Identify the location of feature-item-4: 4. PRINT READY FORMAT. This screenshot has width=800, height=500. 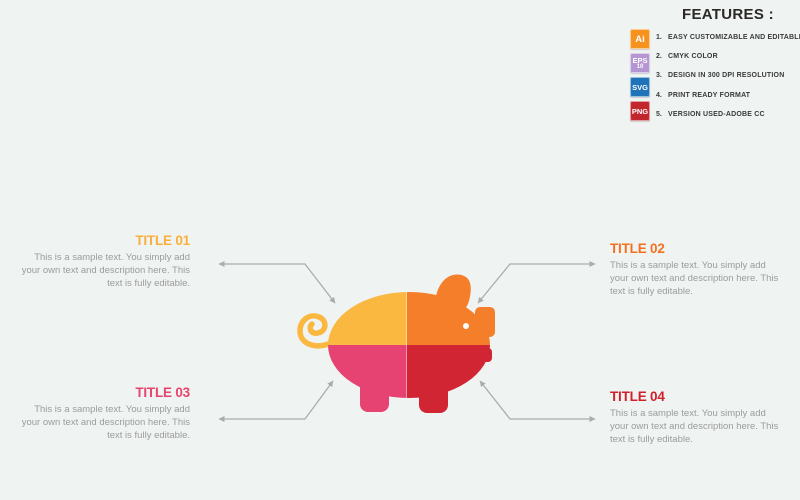
(728, 95).